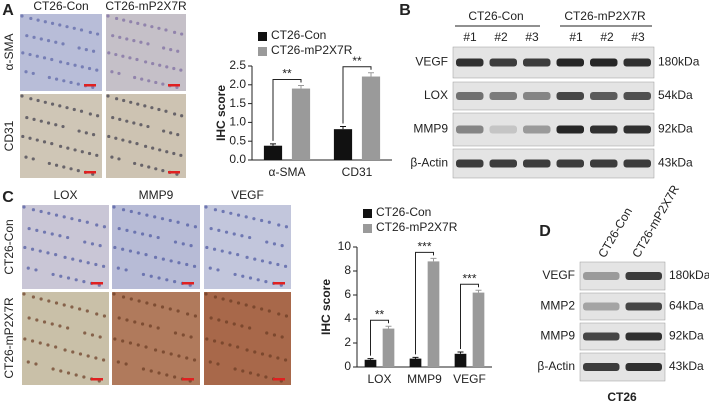  Describe the element at coordinates (247, 338) in the screenshot. I see `micrograph` at that location.